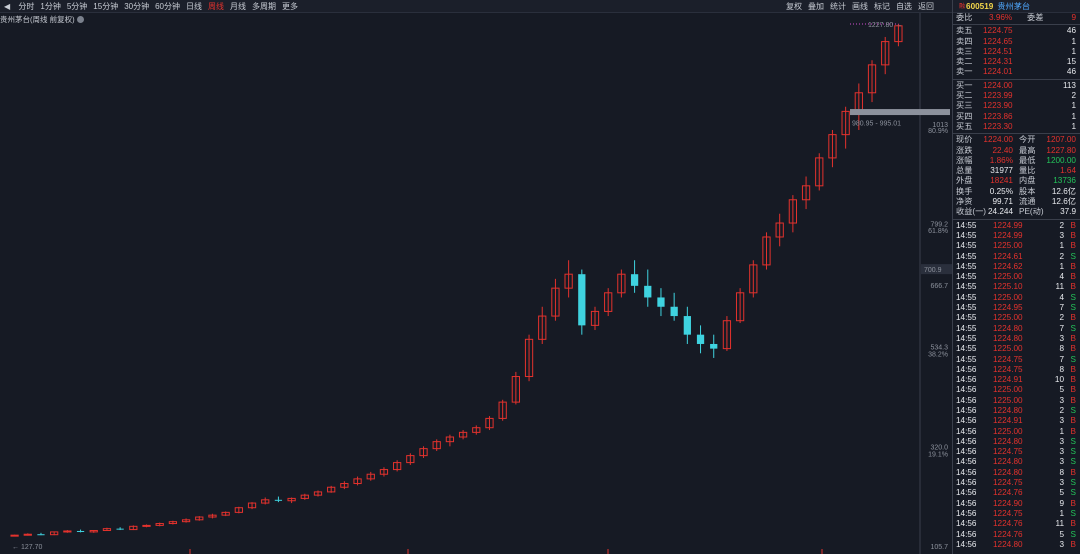 The height and width of the screenshot is (554, 1080). I want to click on period-tab-1: 1分钟, so click(50, 6).